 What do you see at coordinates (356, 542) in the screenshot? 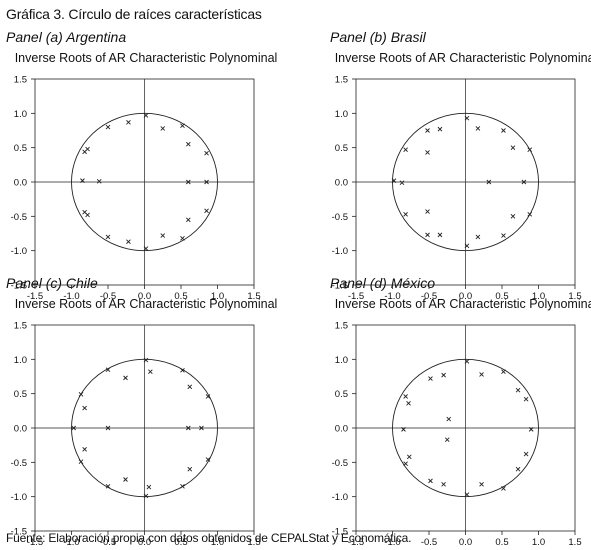
I see `x-tick-label: -1.5` at bounding box center [356, 542].